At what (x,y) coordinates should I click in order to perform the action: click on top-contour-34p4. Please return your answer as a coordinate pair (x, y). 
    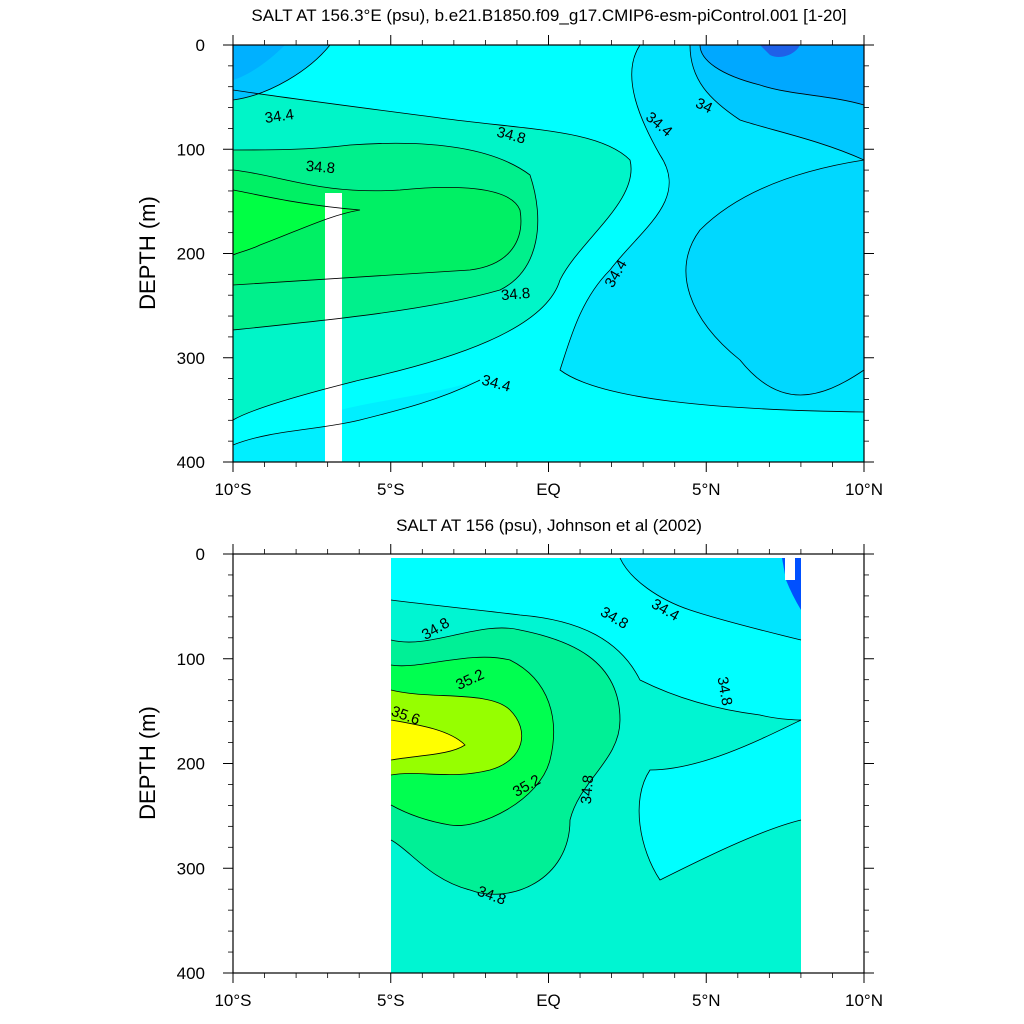
    Looking at the image, I should click on (712, 228).